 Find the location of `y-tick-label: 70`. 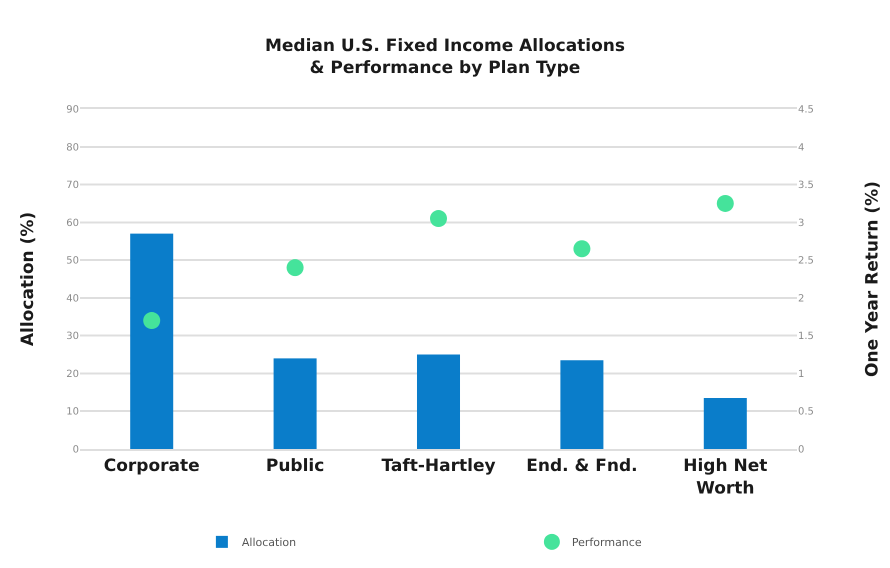

y-tick-label: 70 is located at coordinates (72, 186).